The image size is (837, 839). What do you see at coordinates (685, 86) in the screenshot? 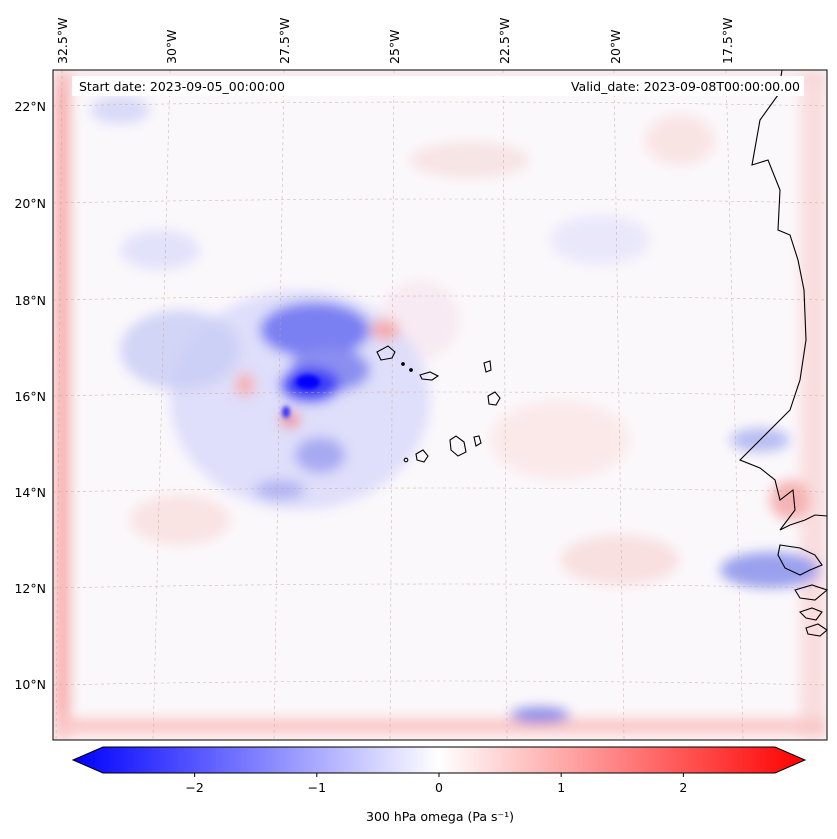
I see `valid-date-label: Valid_date: 2023-09-08T00:00:00.00` at bounding box center [685, 86].